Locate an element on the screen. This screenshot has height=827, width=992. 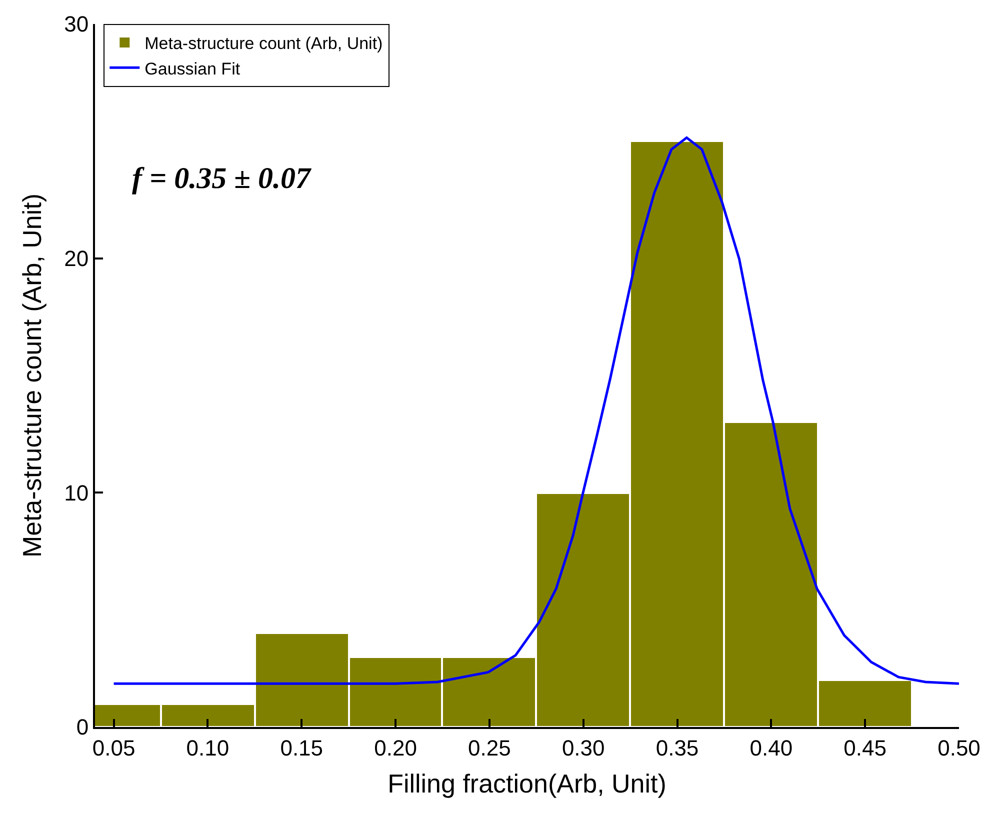
y-tick-label: 0 is located at coordinates (82, 727).